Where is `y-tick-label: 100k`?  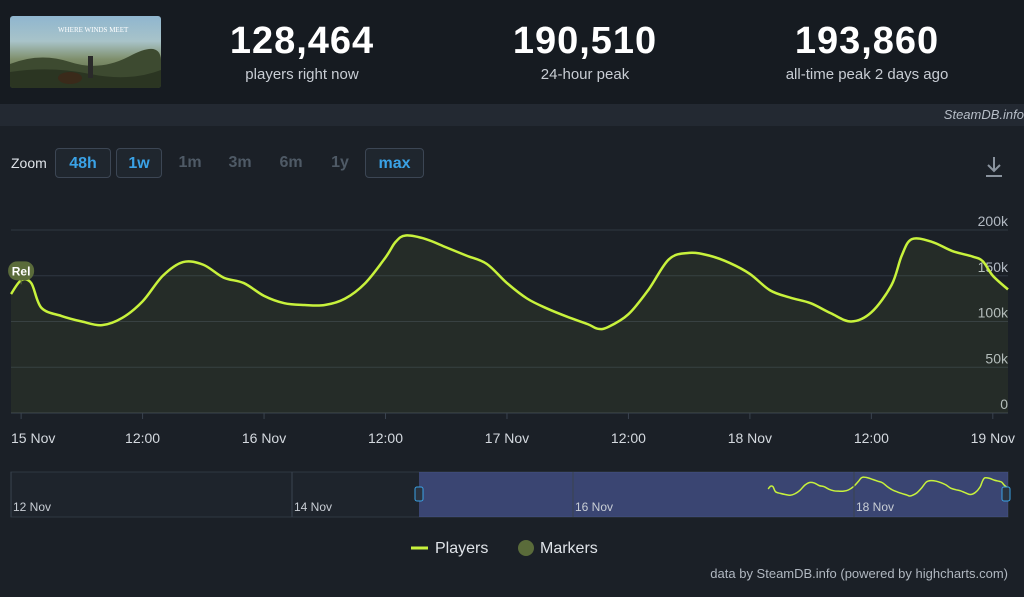 y-tick-label: 100k is located at coordinates (993, 313).